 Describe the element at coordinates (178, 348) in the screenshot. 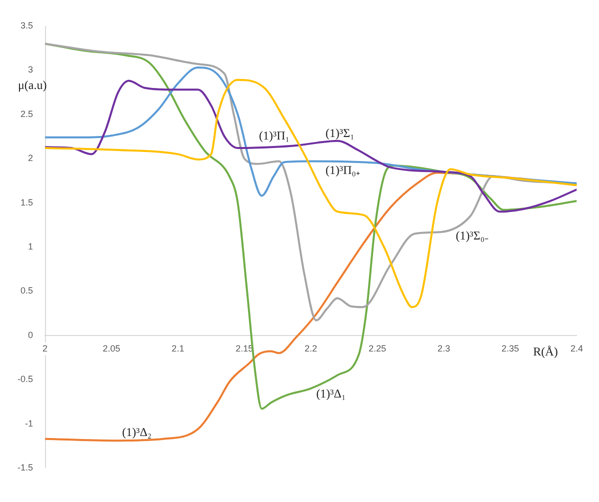

I see `x-tick-label: 2.1` at that location.